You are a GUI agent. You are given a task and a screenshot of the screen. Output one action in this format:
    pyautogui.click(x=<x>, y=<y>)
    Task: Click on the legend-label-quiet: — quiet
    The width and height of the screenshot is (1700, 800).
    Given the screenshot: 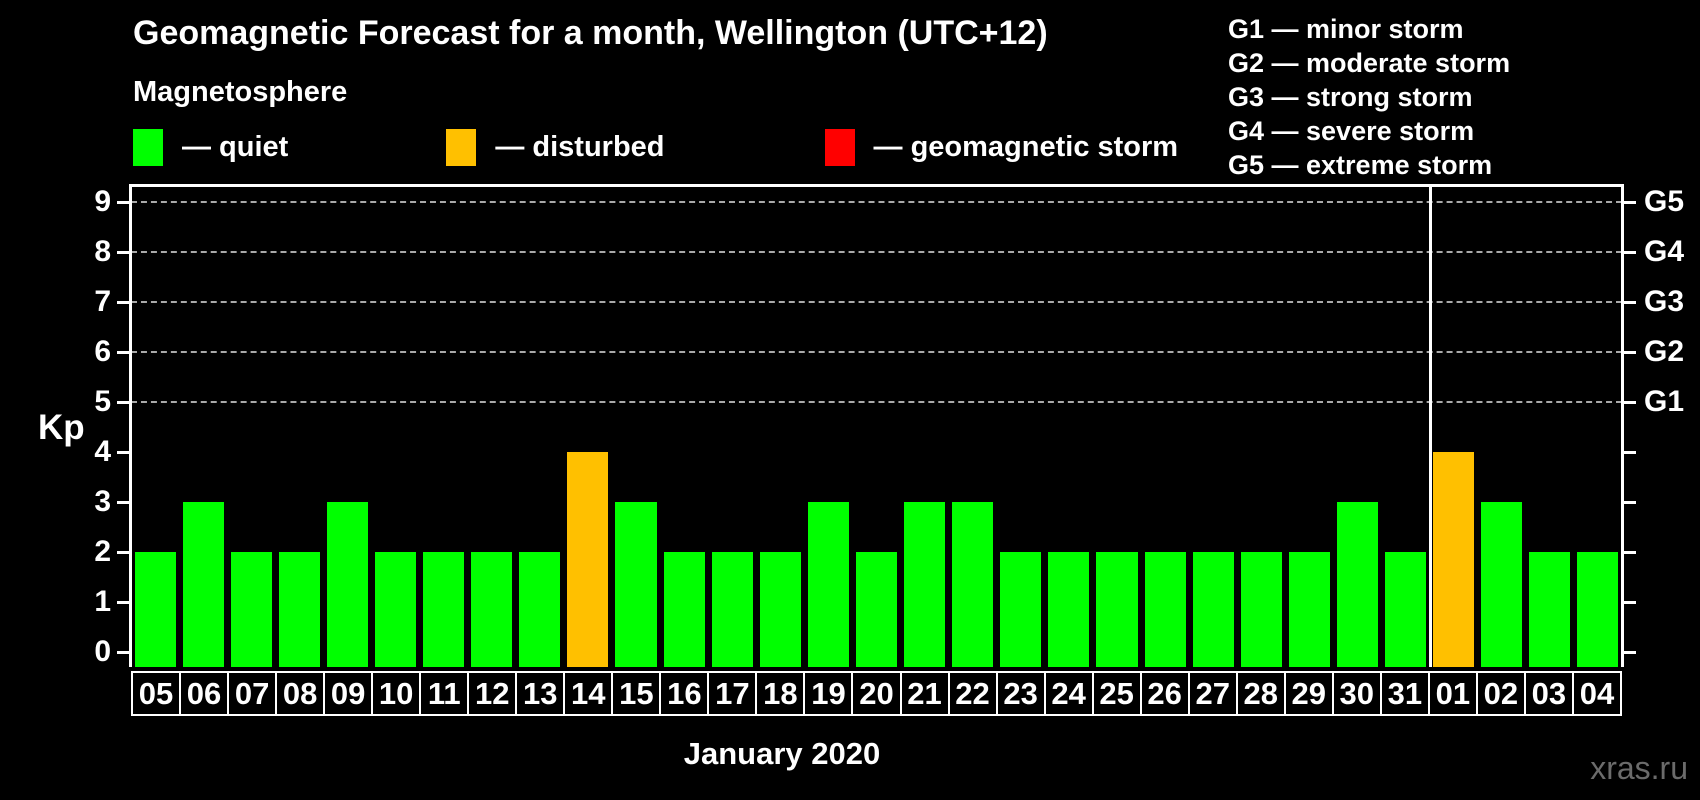 What is the action you would take?
    pyautogui.click(x=235, y=146)
    